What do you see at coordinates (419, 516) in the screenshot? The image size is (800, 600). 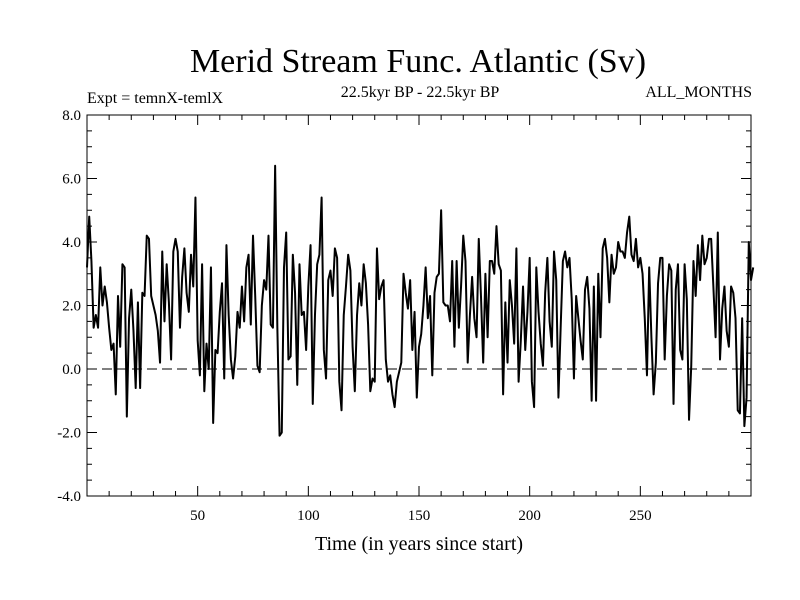 I see `x-tick-label: 150` at bounding box center [419, 516].